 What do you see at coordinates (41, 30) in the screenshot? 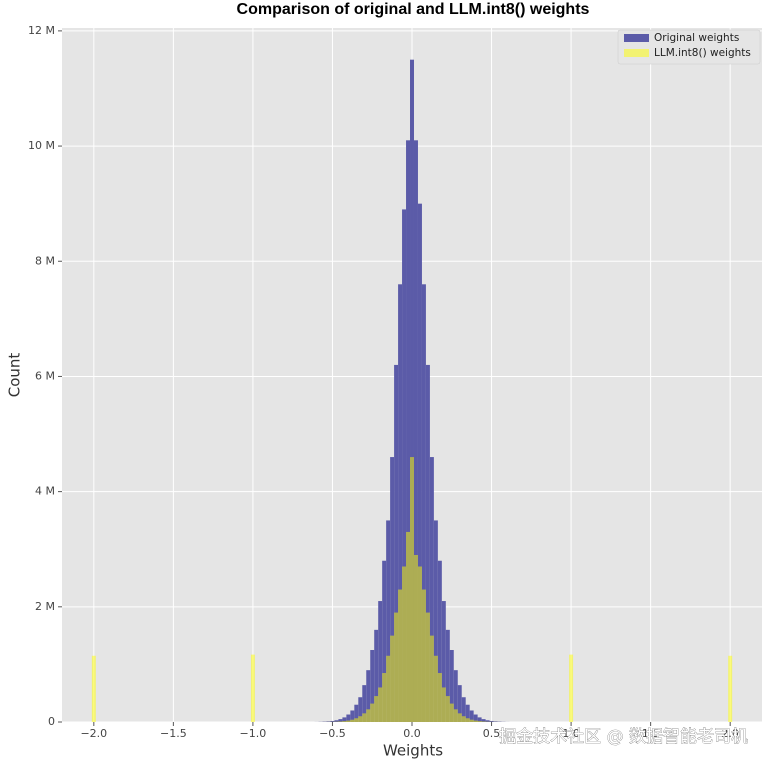
I see `y-tick-label: 12 M` at bounding box center [41, 30].